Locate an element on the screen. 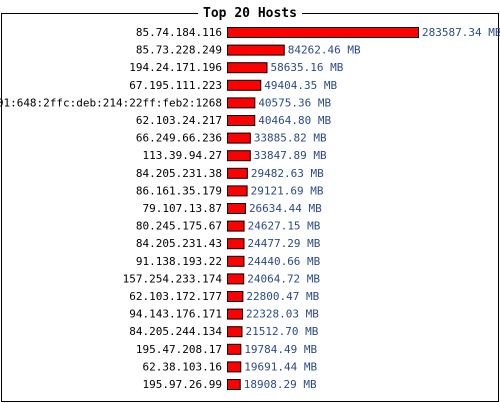 The image size is (500, 403). value-label: 24440.66 MB is located at coordinates (283, 261).